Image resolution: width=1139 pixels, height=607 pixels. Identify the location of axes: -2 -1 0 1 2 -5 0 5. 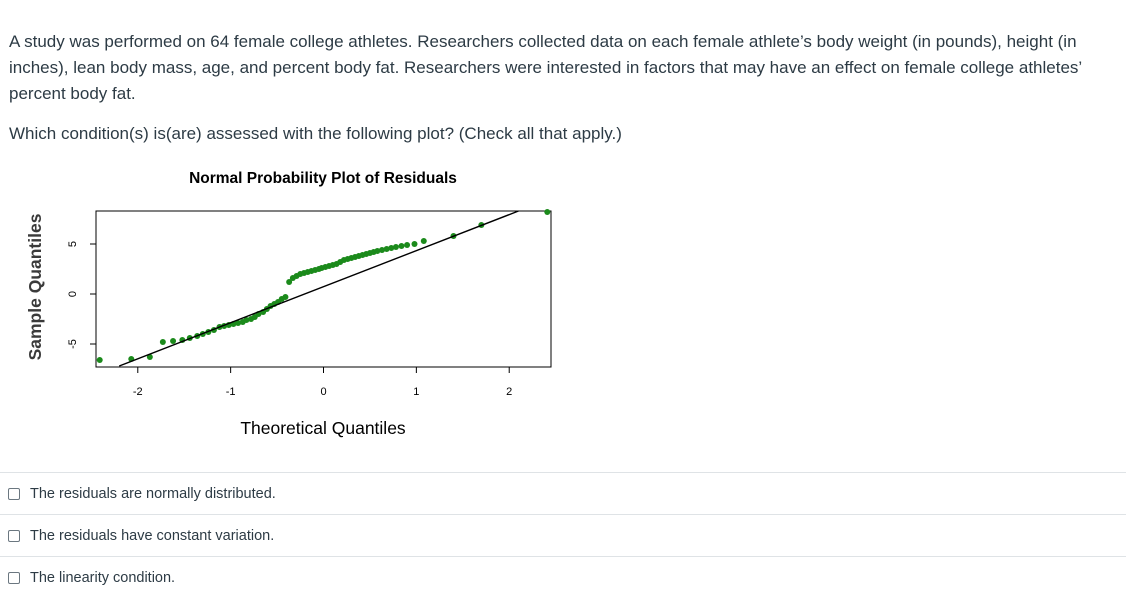
(289, 319).